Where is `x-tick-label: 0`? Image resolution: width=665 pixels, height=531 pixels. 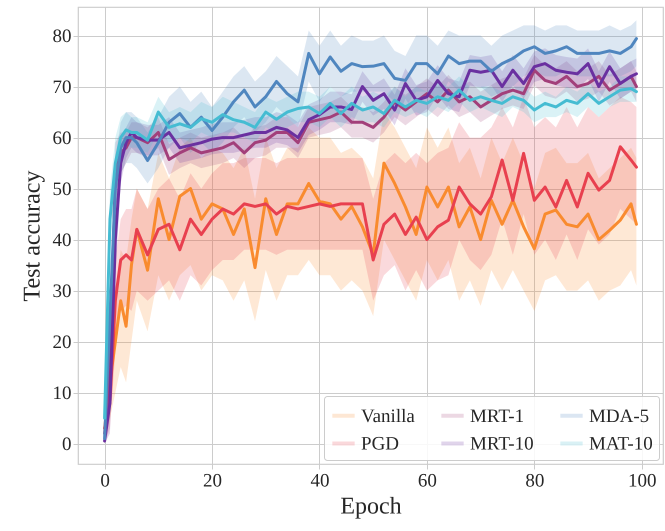
x-tick-label: 0 is located at coordinates (105, 481).